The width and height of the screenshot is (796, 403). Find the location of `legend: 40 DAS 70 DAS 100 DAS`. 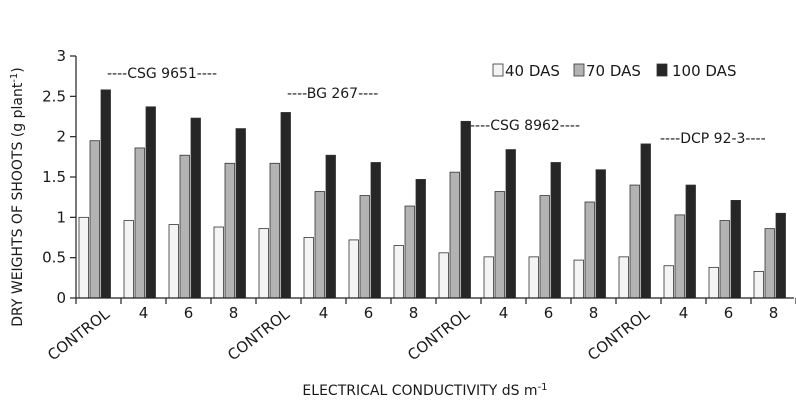

legend: 40 DAS 70 DAS 100 DAS is located at coordinates (614, 71).